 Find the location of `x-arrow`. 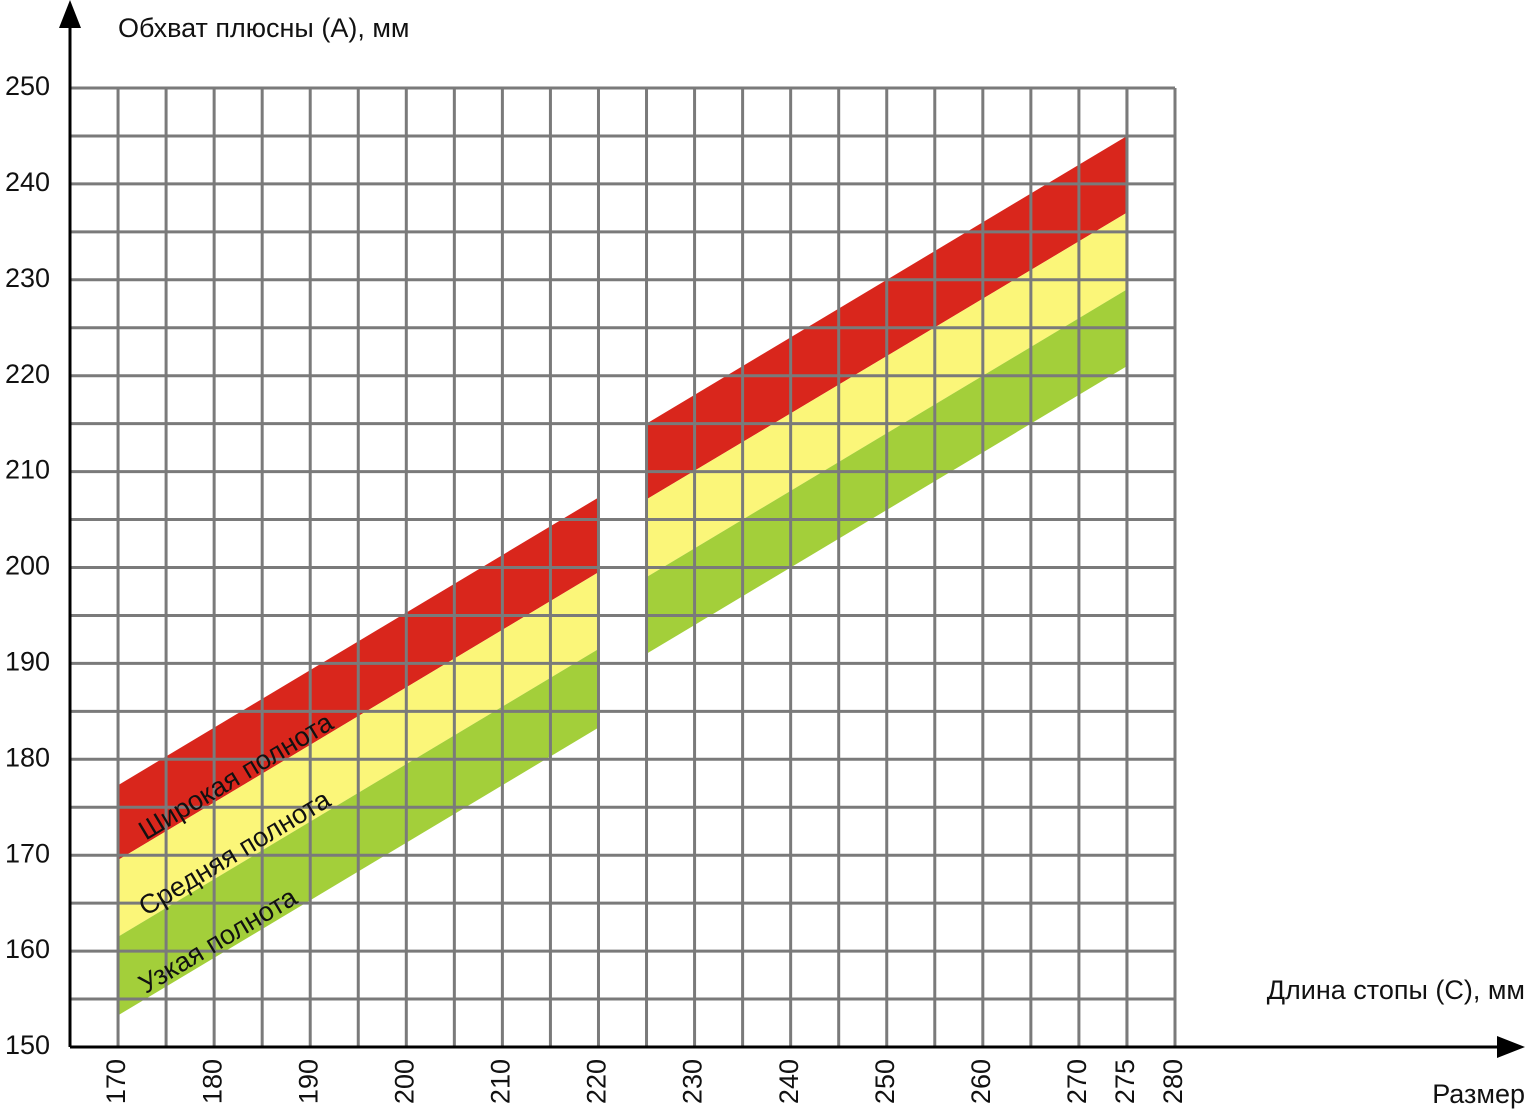

x-arrow is located at coordinates (1511, 1047).